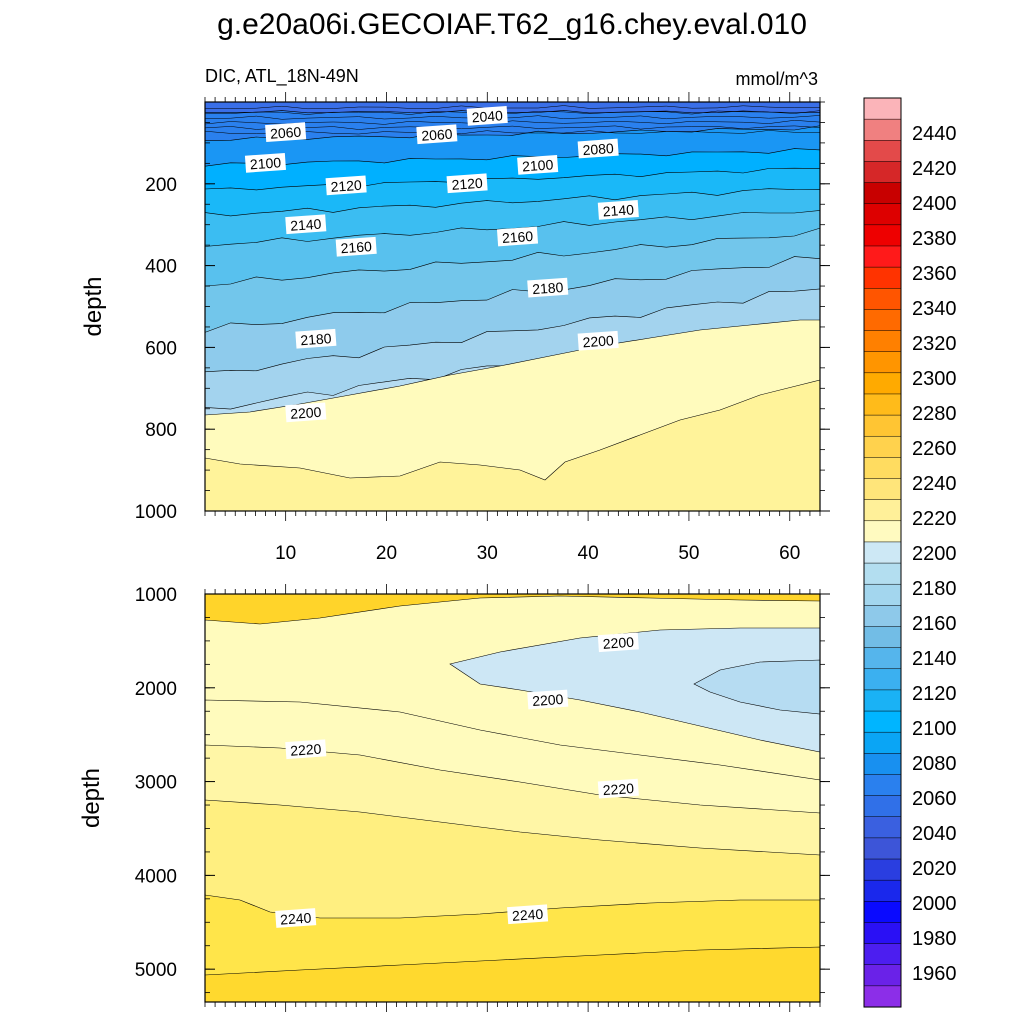 This screenshot has width=1024, height=1024. What do you see at coordinates (161, 185) in the screenshot?
I see `y-tick-label: 200` at bounding box center [161, 185].